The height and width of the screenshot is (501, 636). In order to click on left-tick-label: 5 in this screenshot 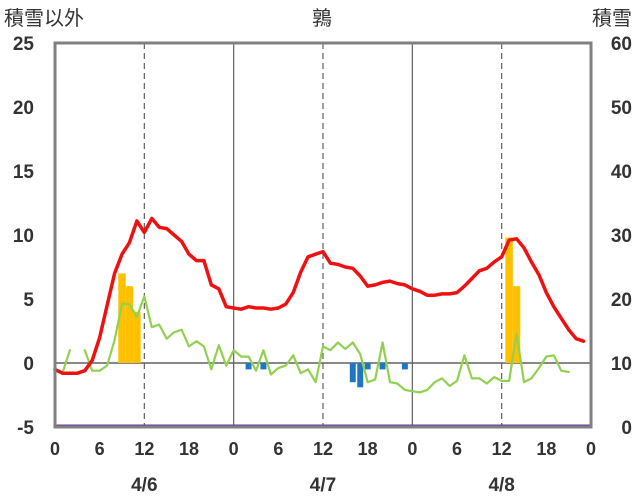, I will do `click(28, 300)`.